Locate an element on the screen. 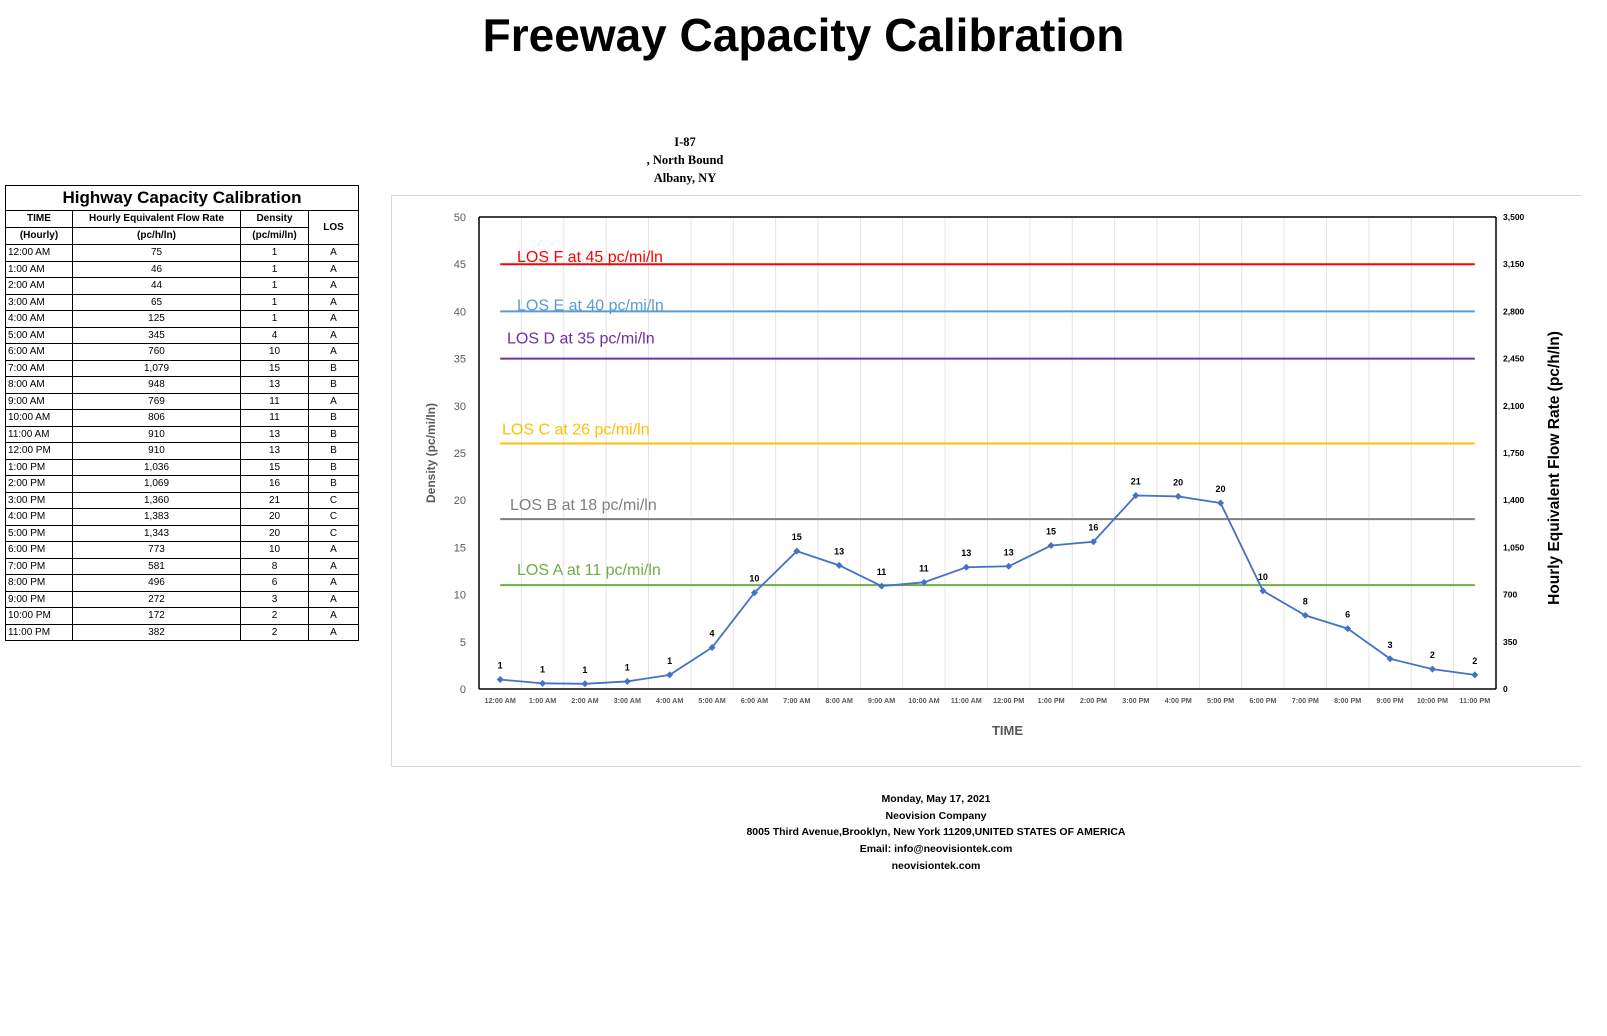  table-row: 10:00 AM 806 11 B is located at coordinates (182, 418).